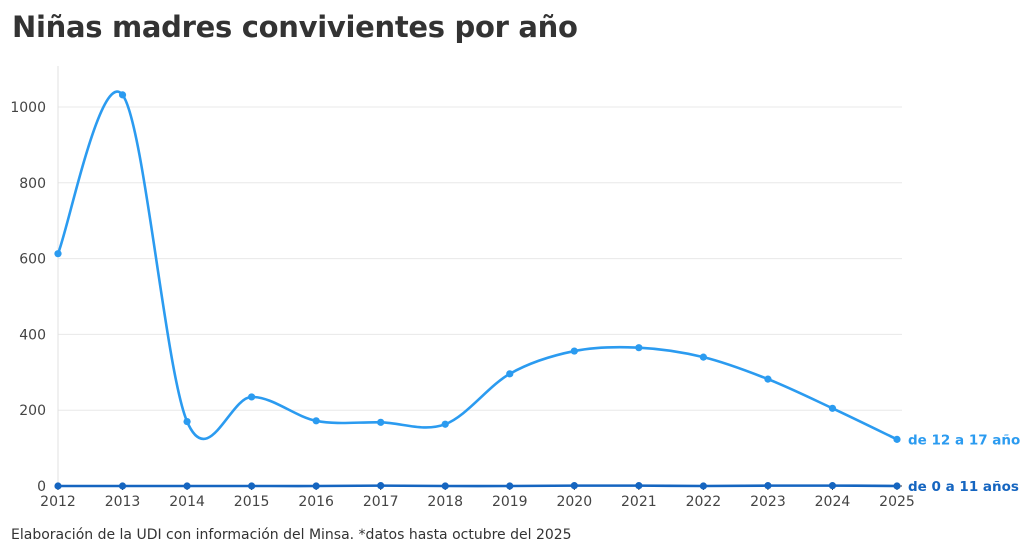 This screenshot has height=555, width=1020. What do you see at coordinates (28, 108) in the screenshot?
I see `y-tick-label: 1000` at bounding box center [28, 108].